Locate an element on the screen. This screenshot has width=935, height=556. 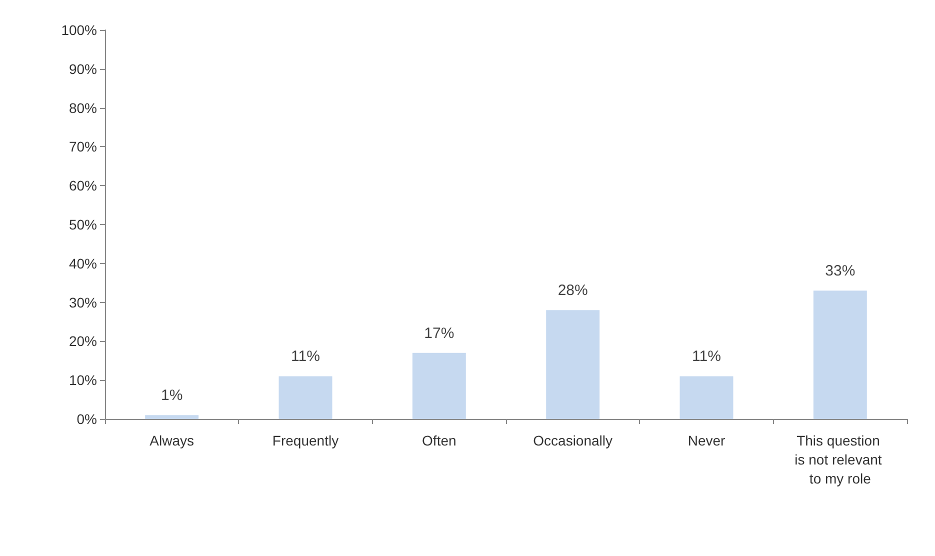
data-label: 17% is located at coordinates (439, 333).